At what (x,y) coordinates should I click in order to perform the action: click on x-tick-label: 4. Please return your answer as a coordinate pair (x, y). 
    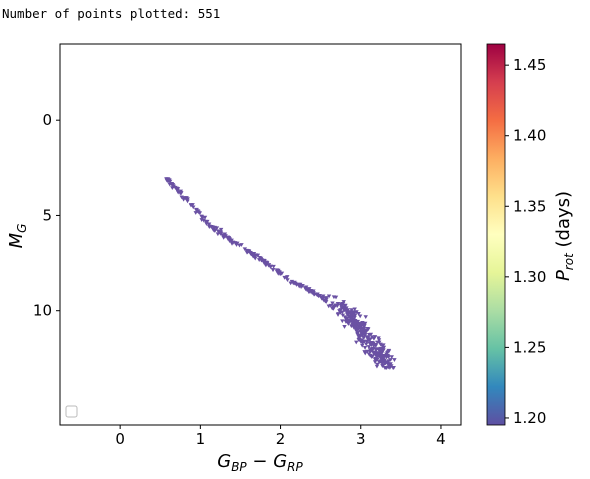
    Looking at the image, I should click on (441, 439).